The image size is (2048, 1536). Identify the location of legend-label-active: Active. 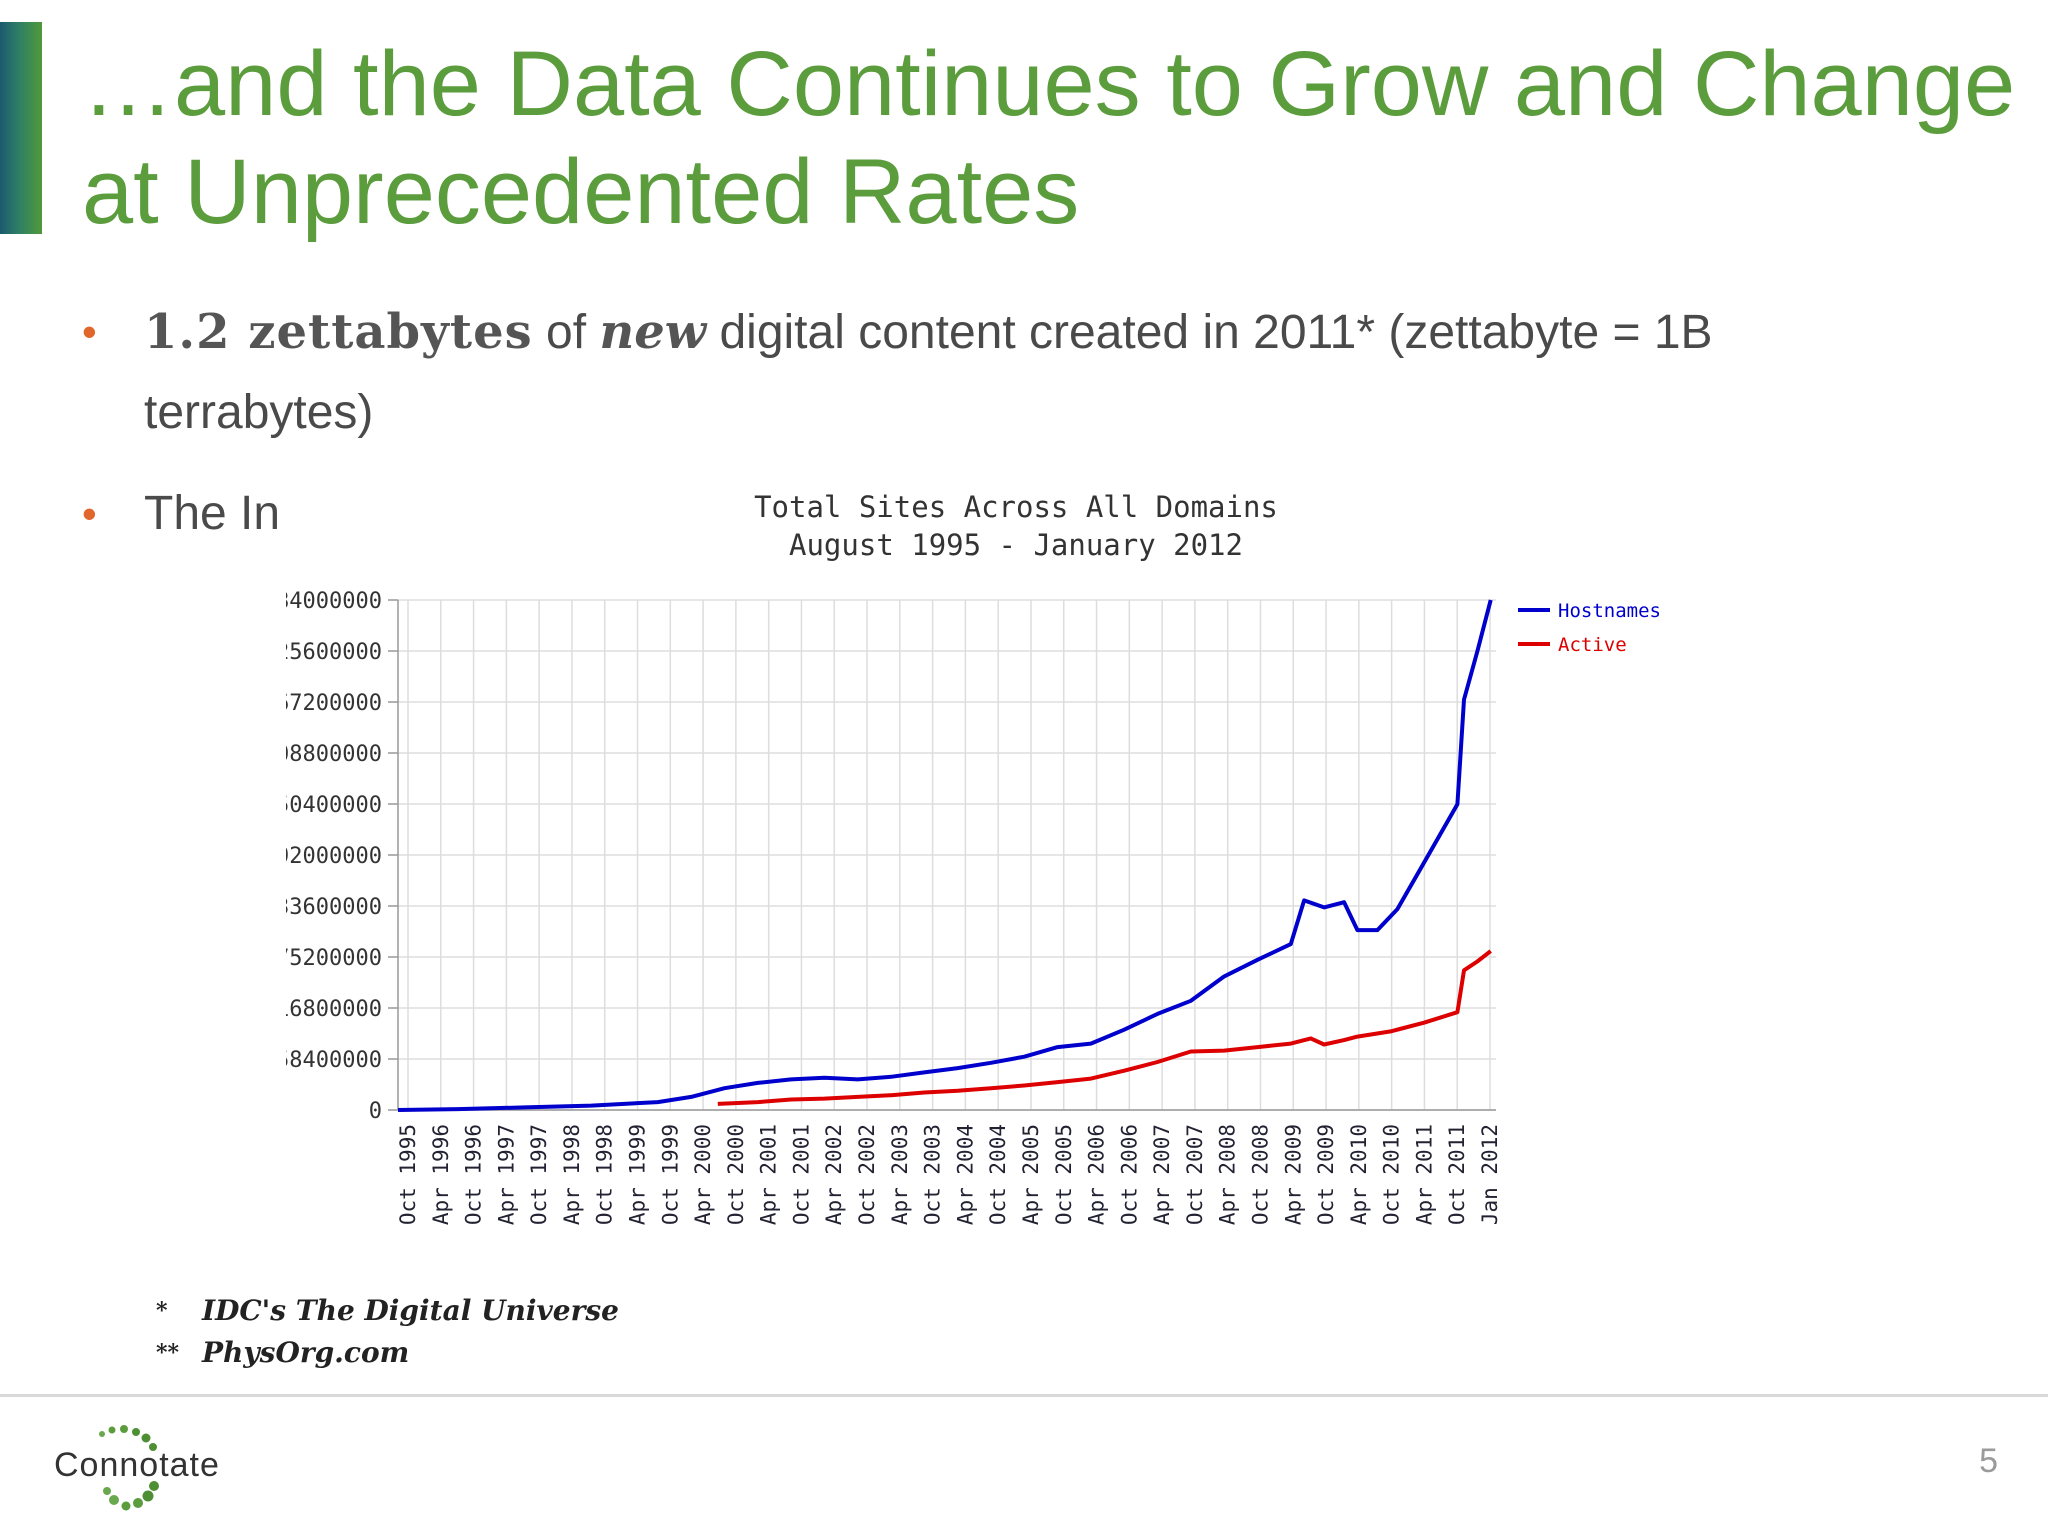
(1592, 645).